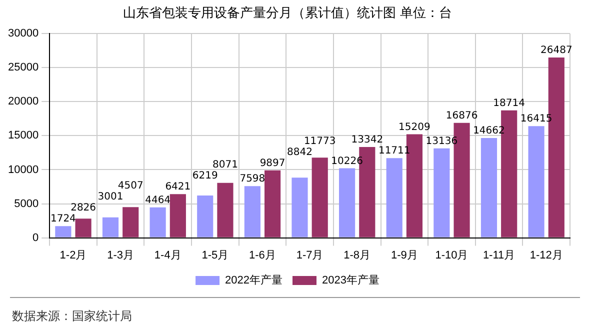 This screenshot has width=590, height=330. What do you see at coordinates (23, 68) in the screenshot?
I see `y-tick-label: 25000` at bounding box center [23, 68].